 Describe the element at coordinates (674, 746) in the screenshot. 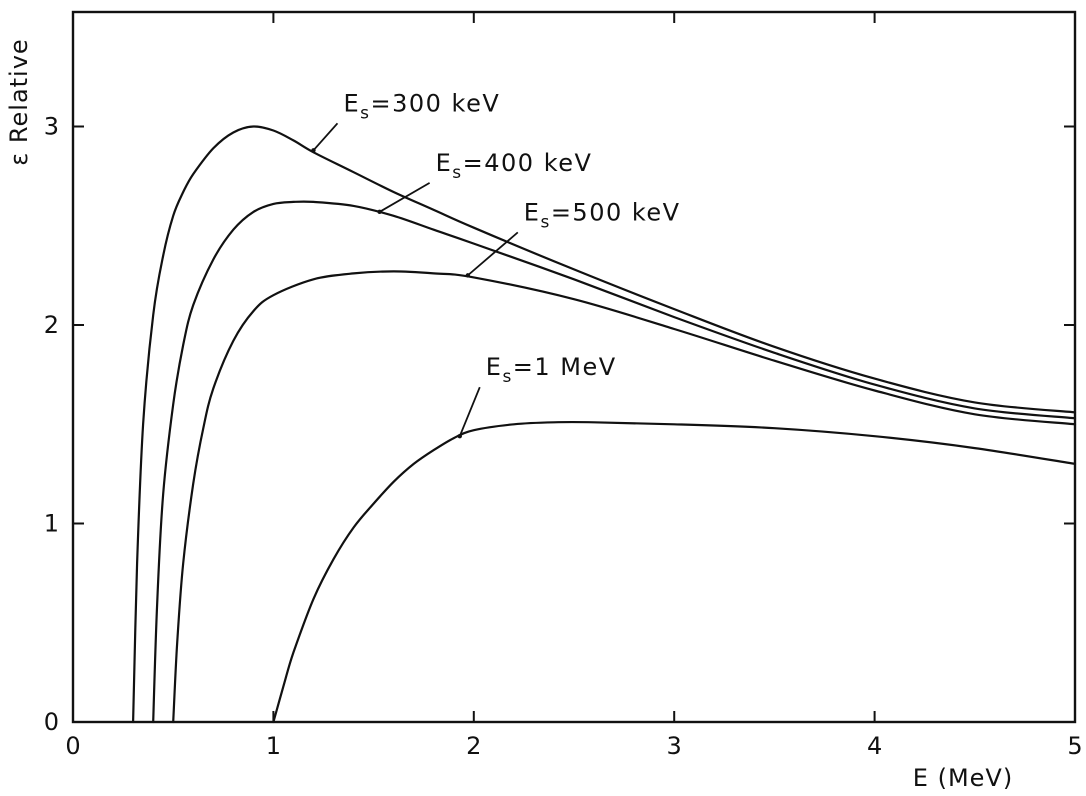

I see `x-tick-label: 3` at that location.